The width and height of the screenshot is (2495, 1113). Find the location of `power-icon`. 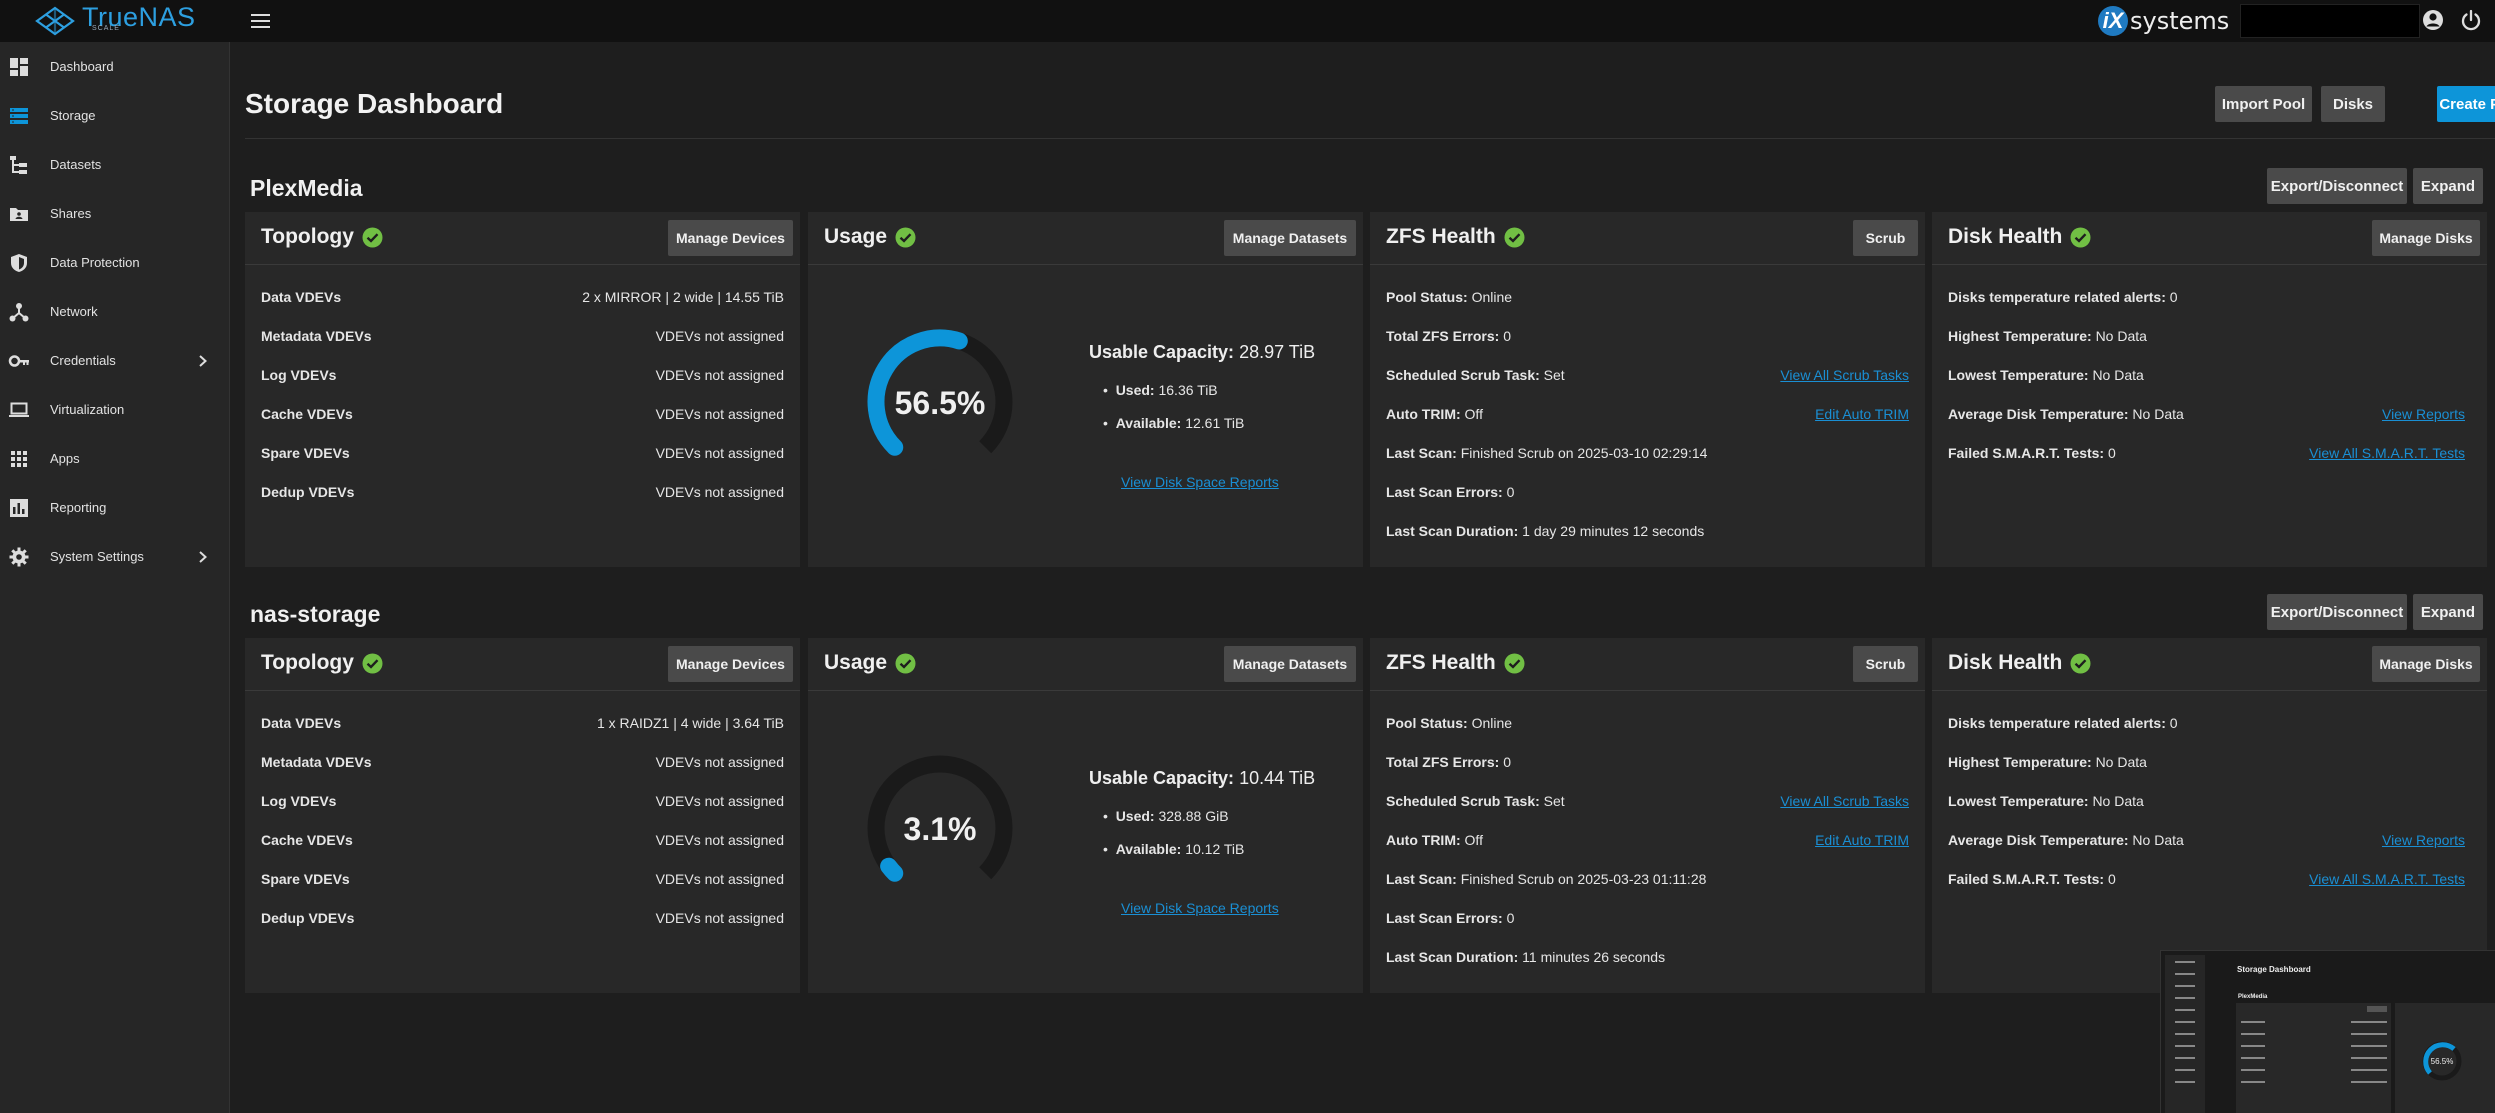

power-icon is located at coordinates (2471, 20).